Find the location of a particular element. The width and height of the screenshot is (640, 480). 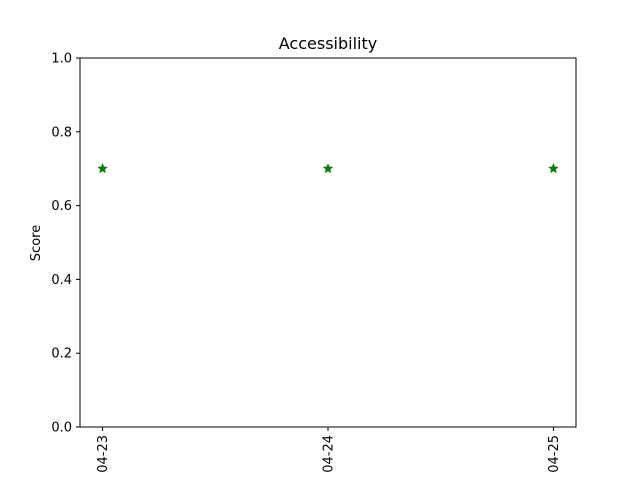

y-axis-label: Score is located at coordinates (36, 243).